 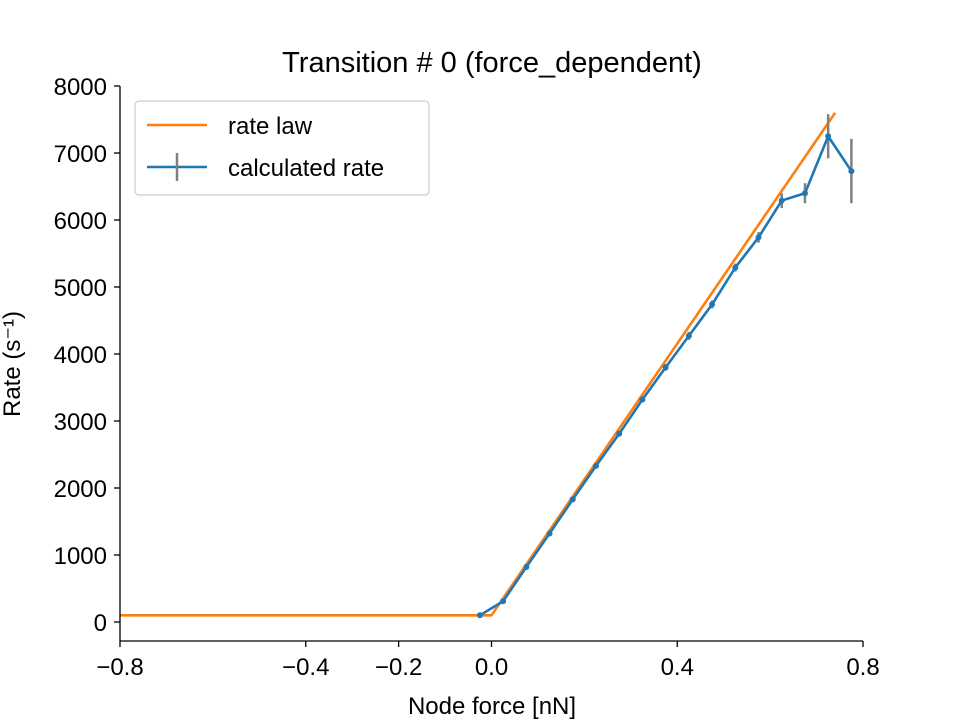 What do you see at coordinates (80, 422) in the screenshot?
I see `y-tick-label: 3000` at bounding box center [80, 422].